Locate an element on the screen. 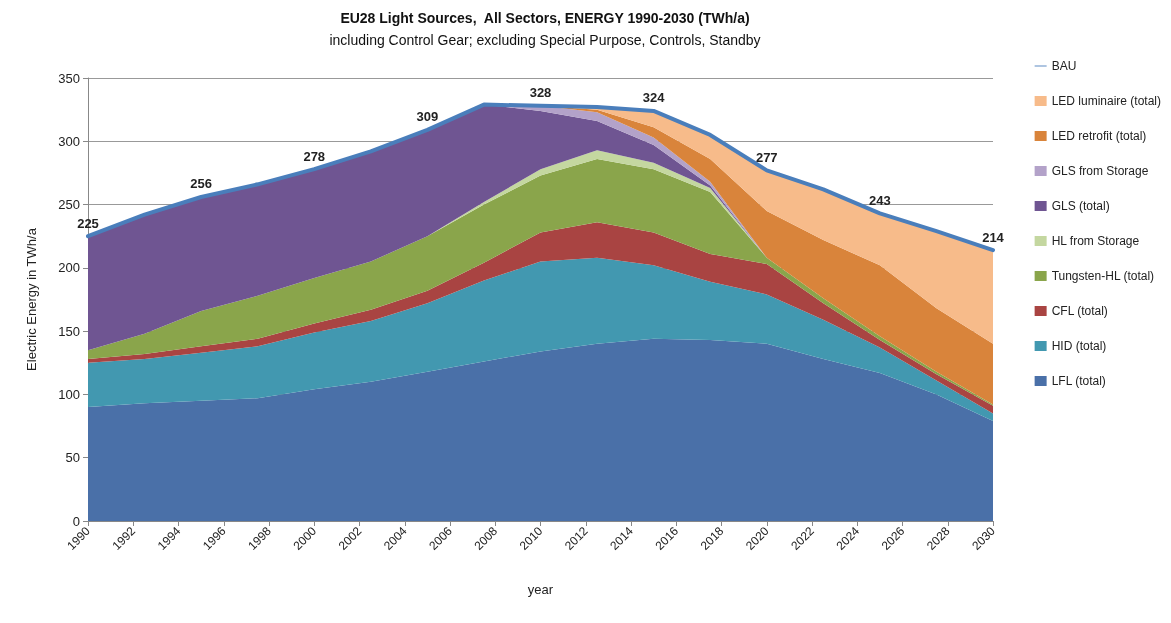  chart-subtitle: including Control Gear; excluding Special Purpose, Controls, Standby is located at coordinates (545, 40).